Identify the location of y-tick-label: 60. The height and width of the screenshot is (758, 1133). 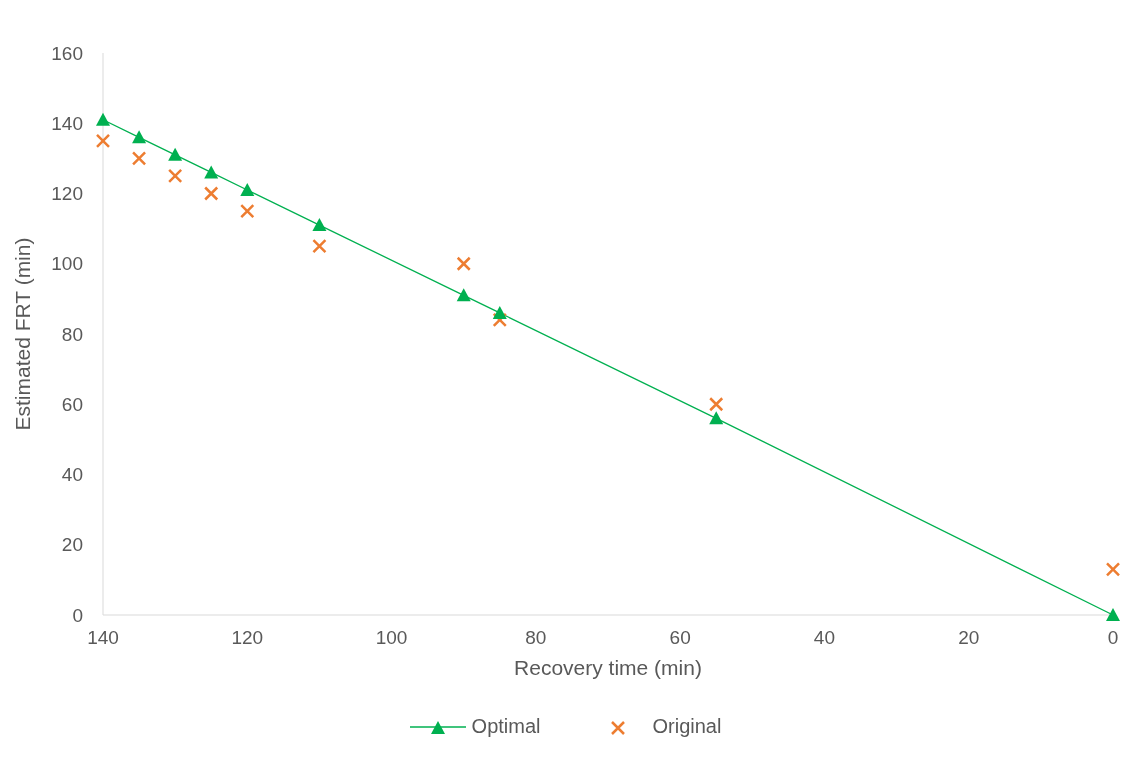
(72, 404).